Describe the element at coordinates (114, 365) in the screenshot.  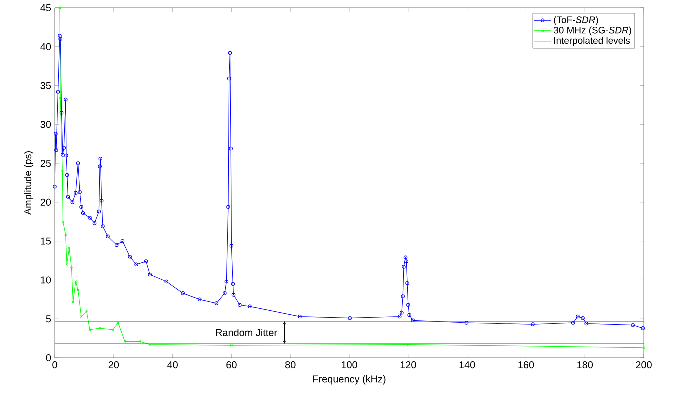
I see `x-tick-label: 20` at that location.